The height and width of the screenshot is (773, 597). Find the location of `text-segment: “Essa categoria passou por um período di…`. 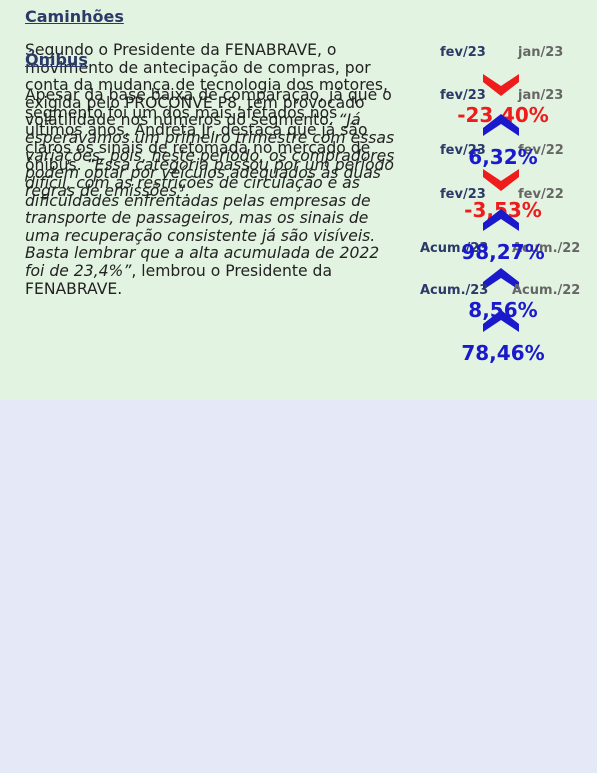

text-segment: “Essa categoria passou por um período di… is located at coordinates (209, 218).